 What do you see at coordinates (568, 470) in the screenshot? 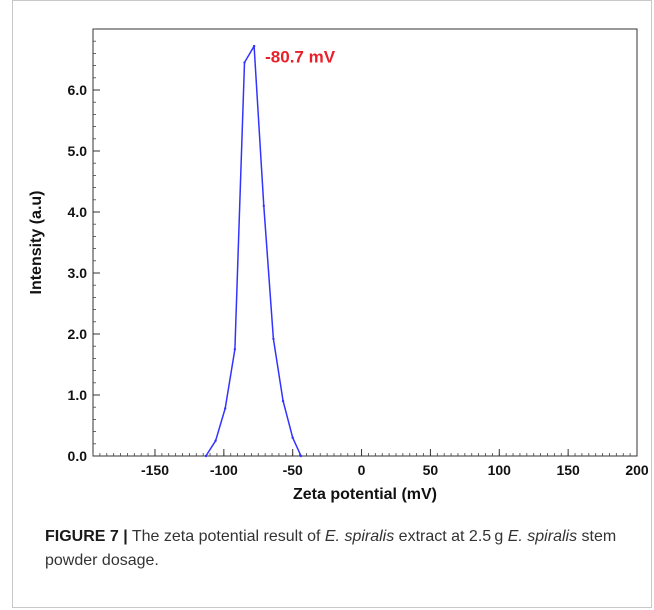
I see `x-tick-label: 150` at bounding box center [568, 470].